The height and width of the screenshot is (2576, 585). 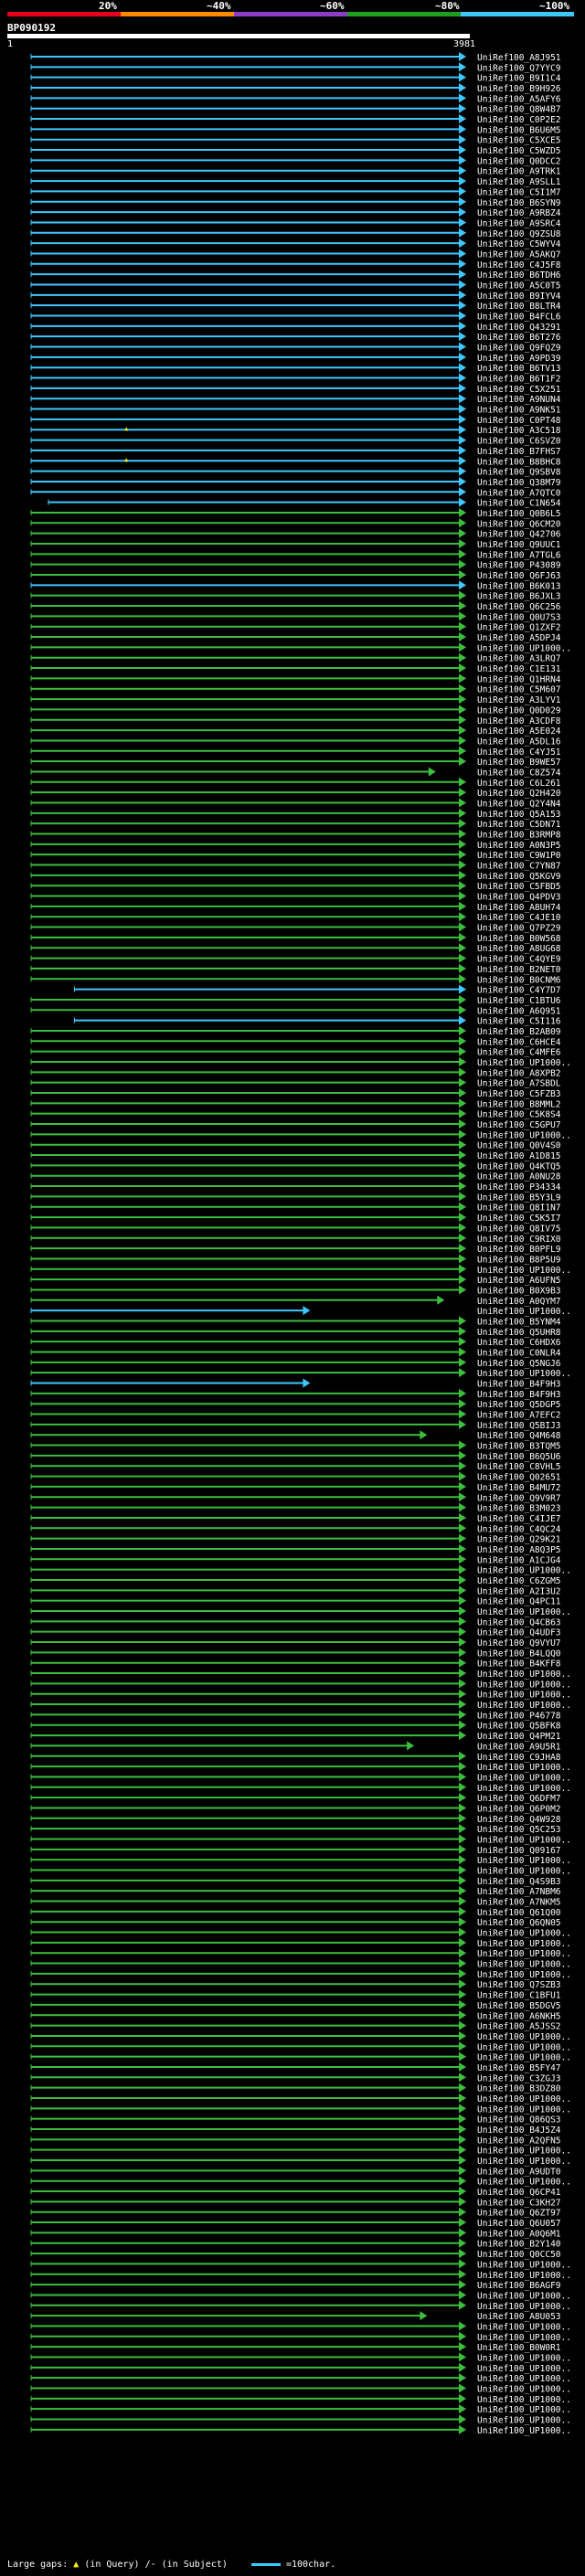 What do you see at coordinates (519, 1001) in the screenshot?
I see `hit-label: UniRef100_C1BTU6` at bounding box center [519, 1001].